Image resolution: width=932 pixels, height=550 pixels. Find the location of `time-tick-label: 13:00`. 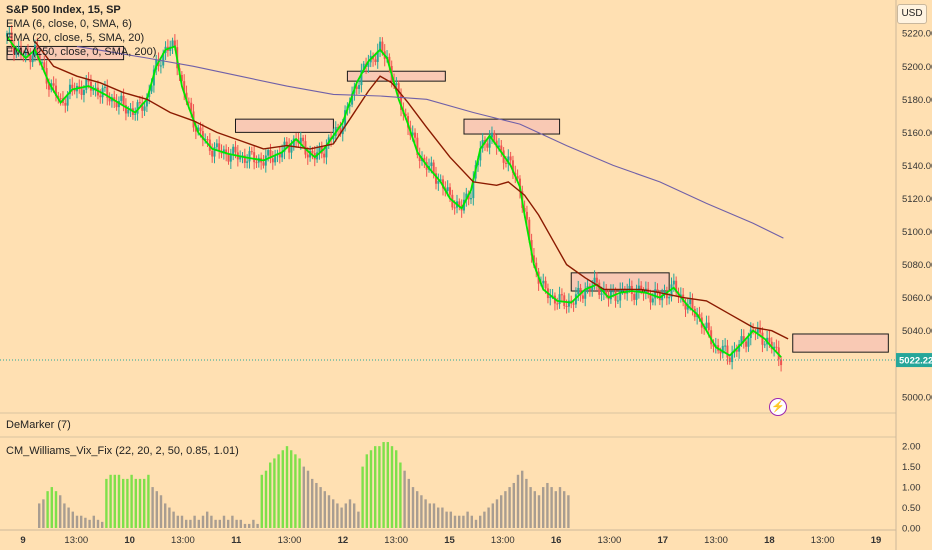

time-tick-label: 13:00 is located at coordinates (290, 540).